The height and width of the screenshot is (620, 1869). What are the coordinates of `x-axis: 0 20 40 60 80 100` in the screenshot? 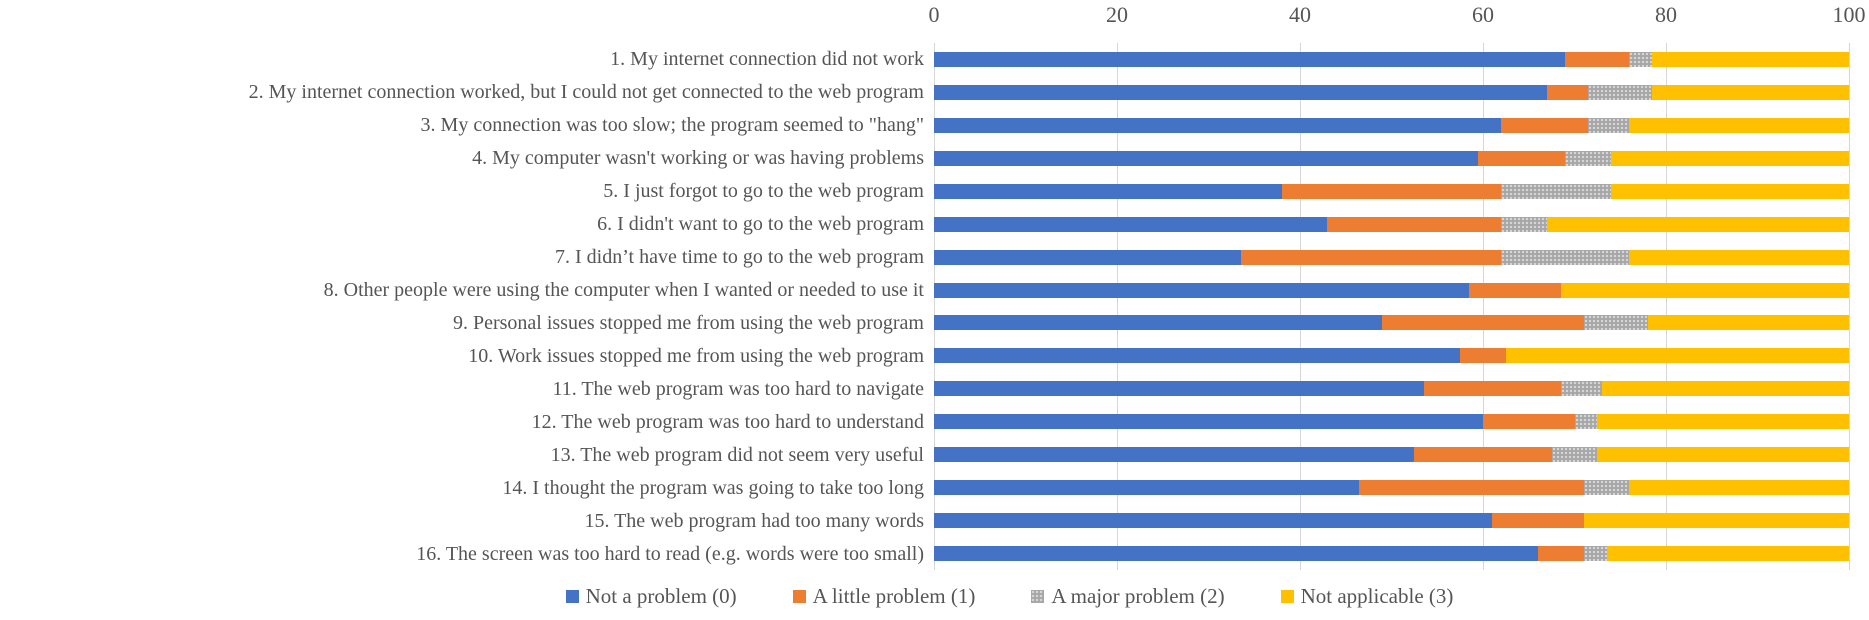 It's located at (1397, 16).